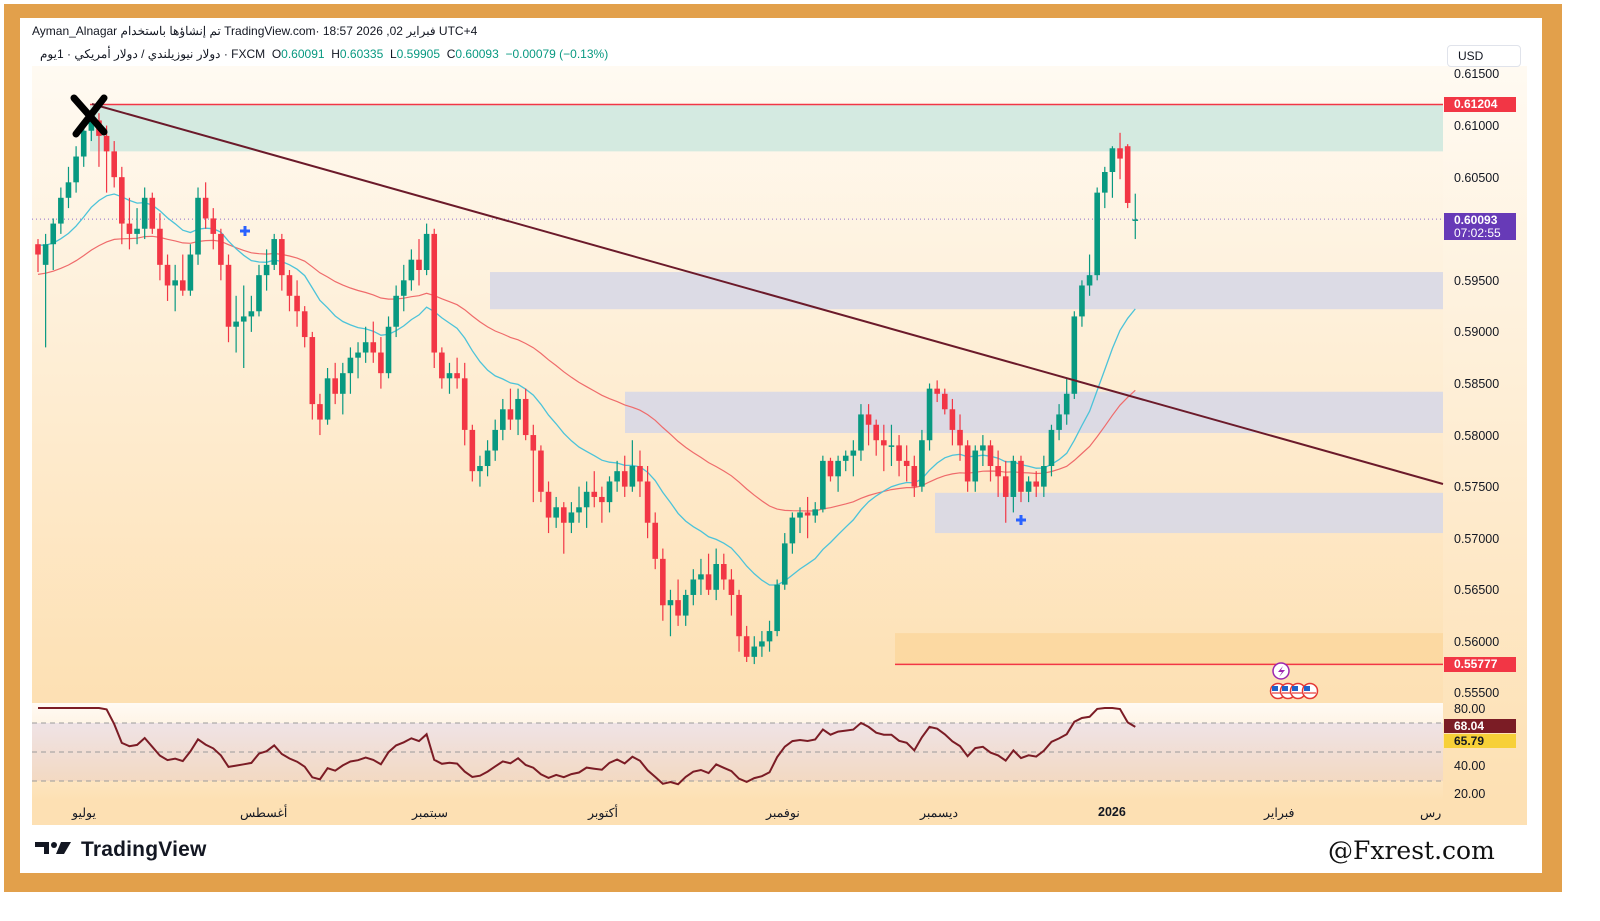 This screenshot has height=921, width=1600. Describe the element at coordinates (1477, 642) in the screenshot. I see `price-tick: 0.56000` at that location.